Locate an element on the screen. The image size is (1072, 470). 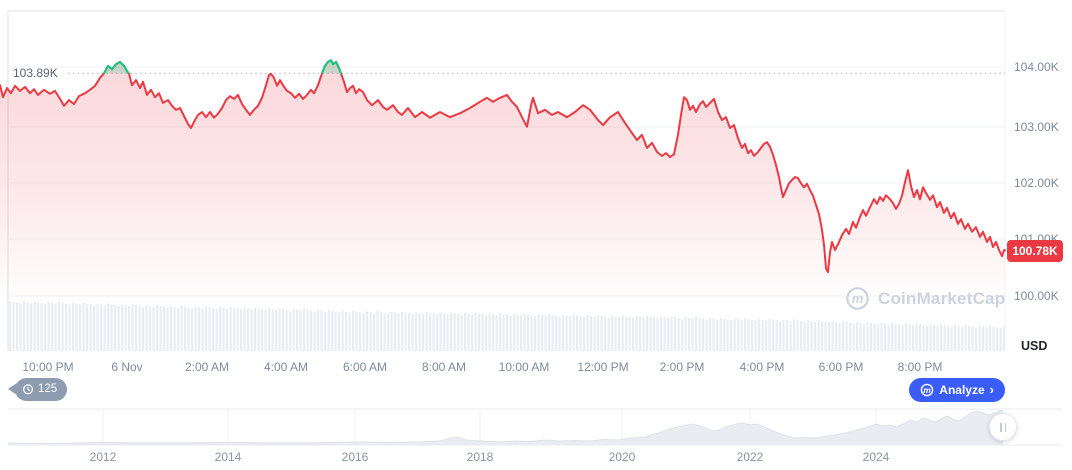
x-axis-tick: 10:00 AM is located at coordinates (524, 367).